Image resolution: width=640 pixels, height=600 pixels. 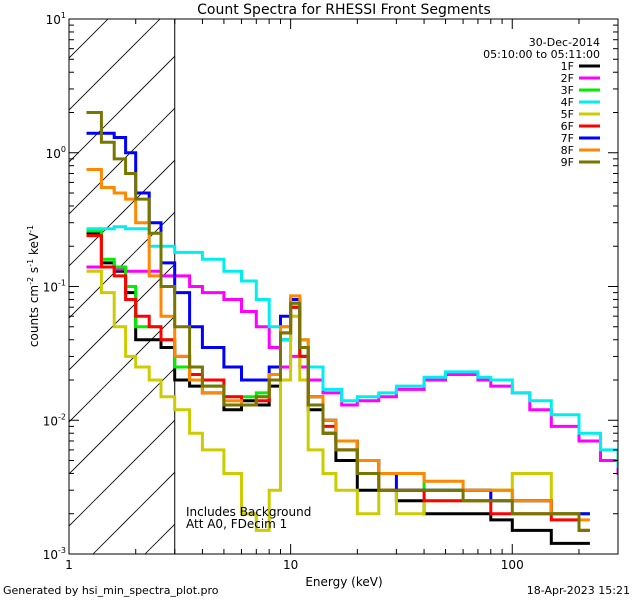 I want to click on legend-label-5f: 5F, so click(x=567, y=114).